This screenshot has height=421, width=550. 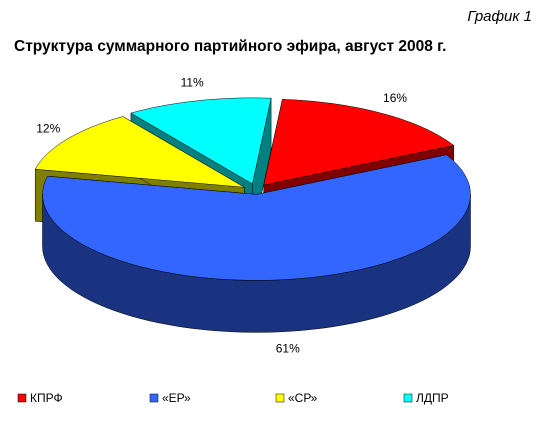 I want to click on legend-item: «ЕР», so click(x=170, y=398).